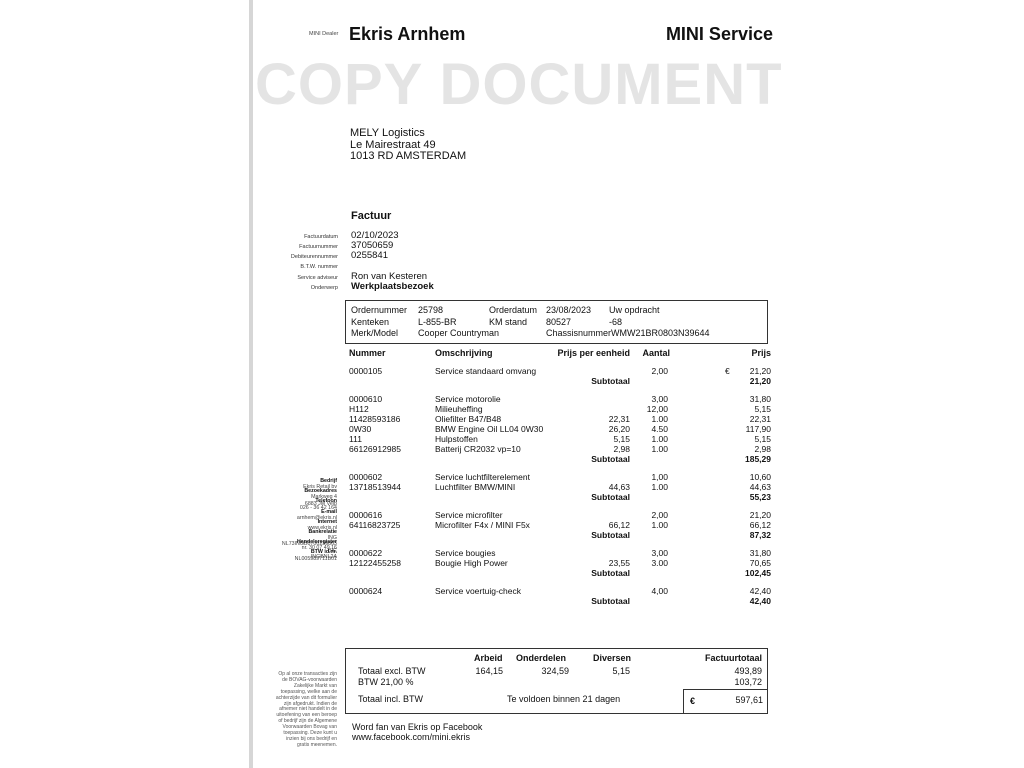 The height and width of the screenshot is (768, 1024). I want to click on col-prijs-eenheid: Prijs per eenheid, so click(593, 353).